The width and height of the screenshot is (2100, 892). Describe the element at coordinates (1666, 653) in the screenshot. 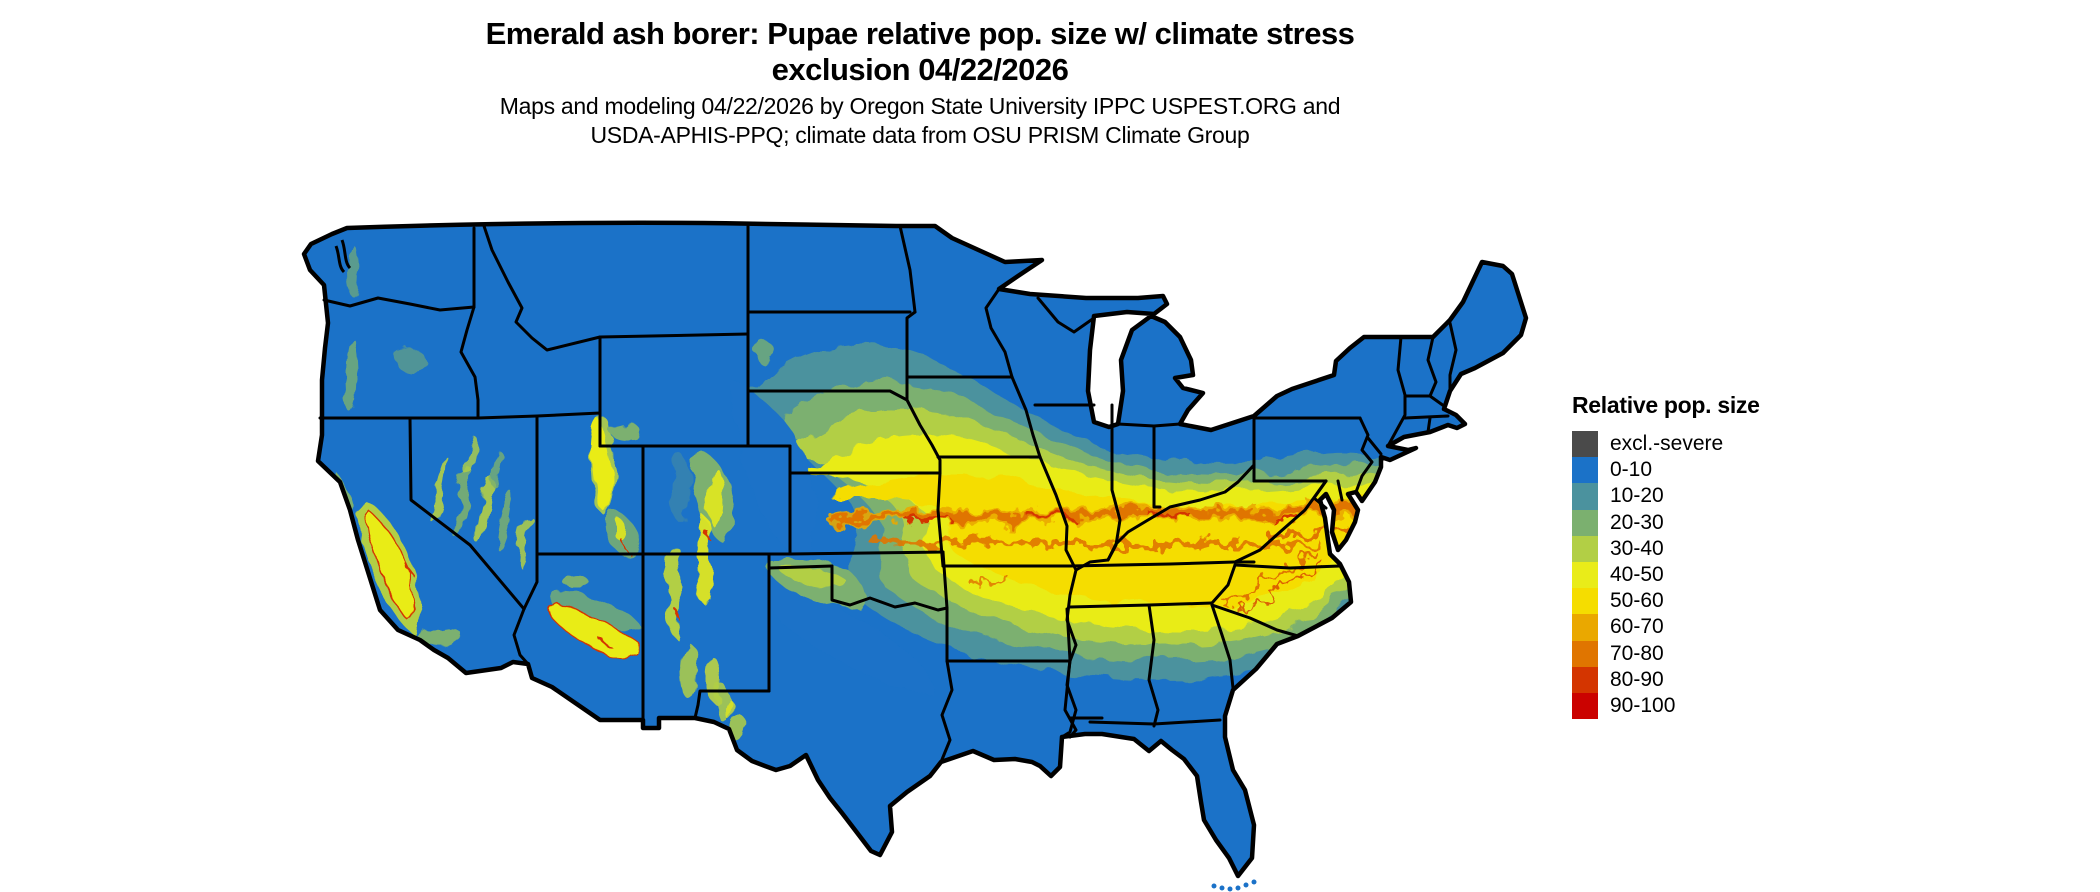

I see `legend-item-70-80: 70-80` at that location.